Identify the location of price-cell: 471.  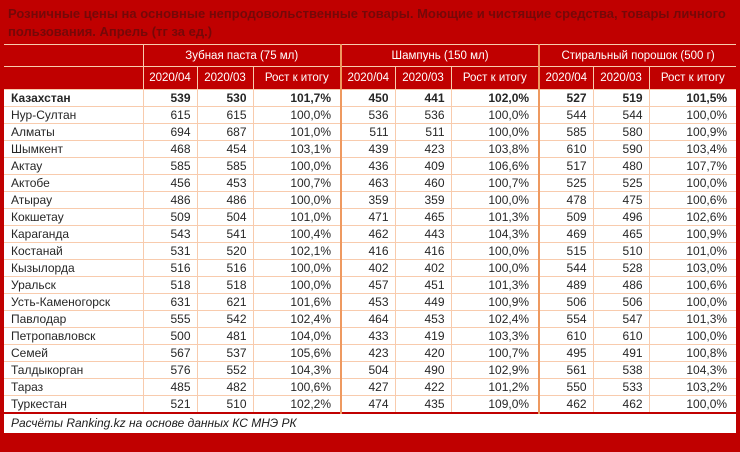
(368, 217).